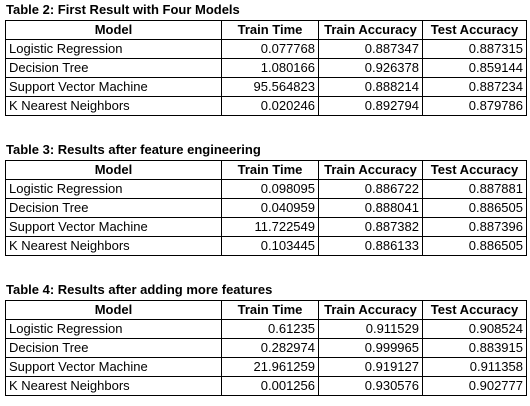 The height and width of the screenshot is (406, 530). What do you see at coordinates (270, 68) in the screenshot?
I see `train-time-cell: 1.080166` at bounding box center [270, 68].